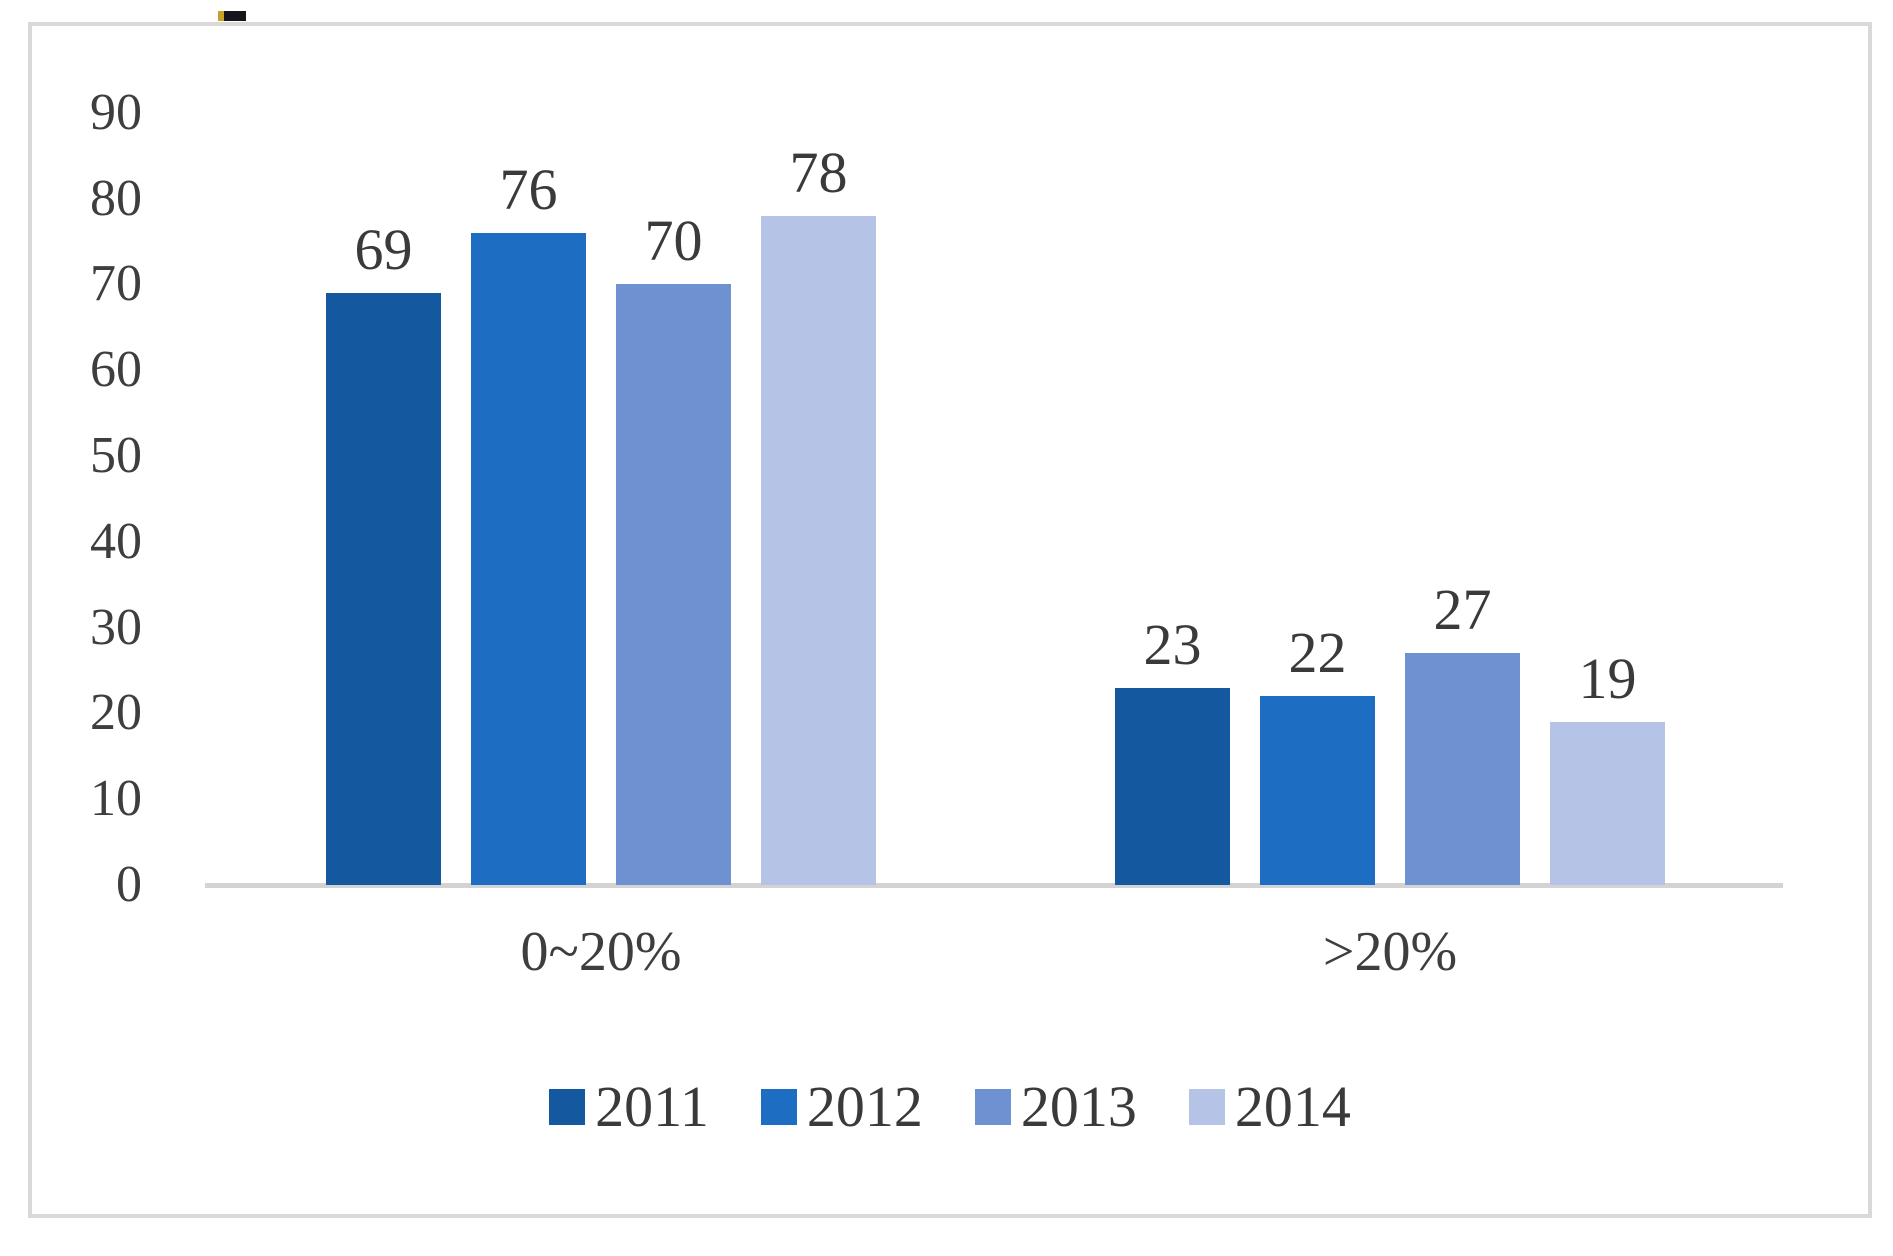 The height and width of the screenshot is (1256, 1893). I want to click on y-axis-tick-label-10: 10, so click(116, 799).